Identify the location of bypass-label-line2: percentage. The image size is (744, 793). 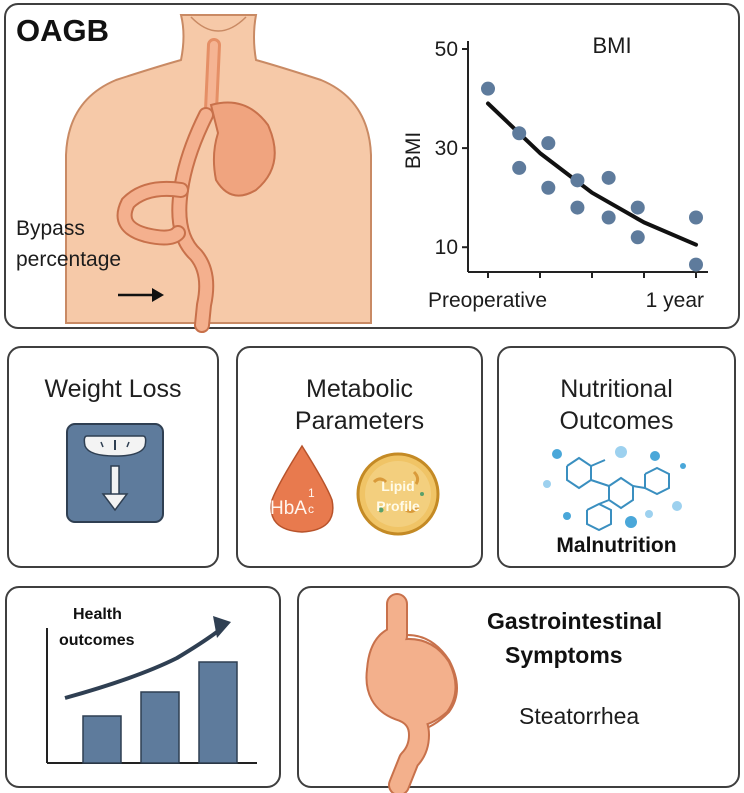
(69, 259).